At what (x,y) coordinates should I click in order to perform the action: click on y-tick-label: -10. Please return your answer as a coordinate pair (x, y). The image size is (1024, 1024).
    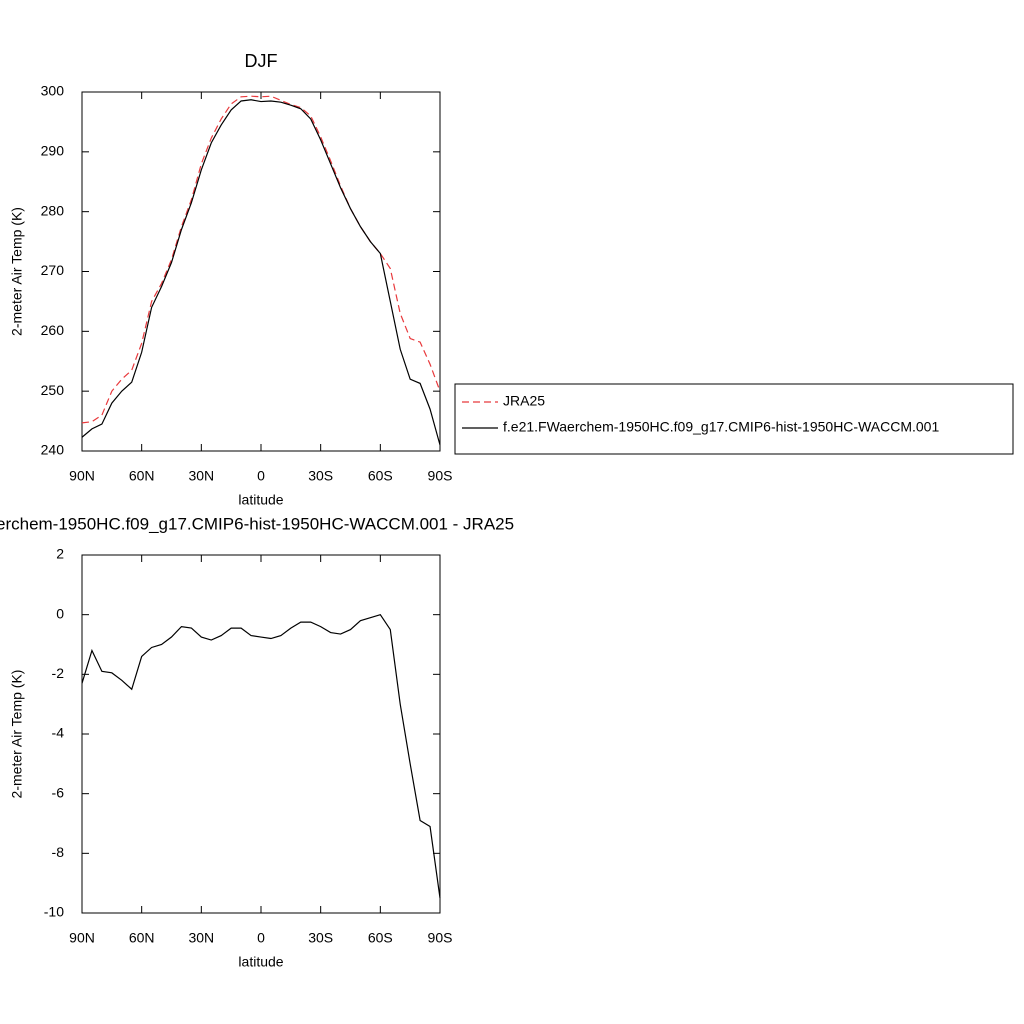
    Looking at the image, I should click on (54, 912).